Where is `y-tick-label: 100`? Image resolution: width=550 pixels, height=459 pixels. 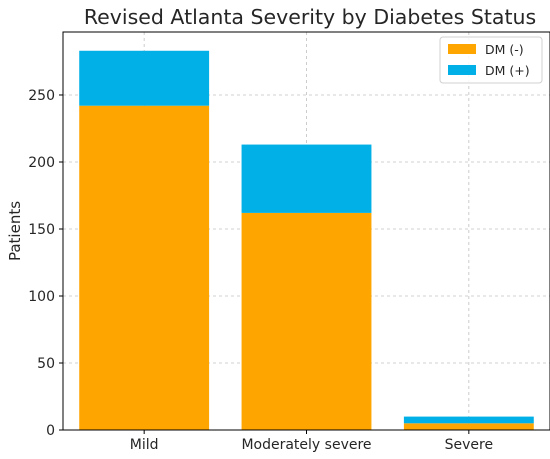 y-tick-label: 100 is located at coordinates (41, 297).